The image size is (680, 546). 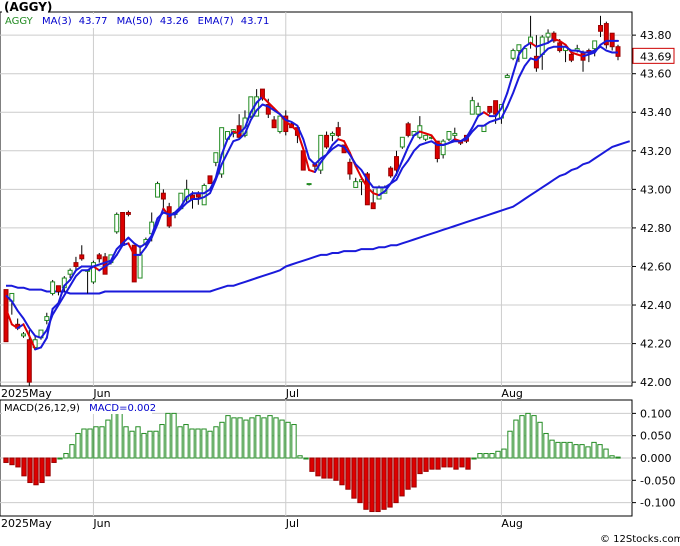 What do you see at coordinates (101, 393) in the screenshot?
I see `price-x-label: Jun` at bounding box center [101, 393].